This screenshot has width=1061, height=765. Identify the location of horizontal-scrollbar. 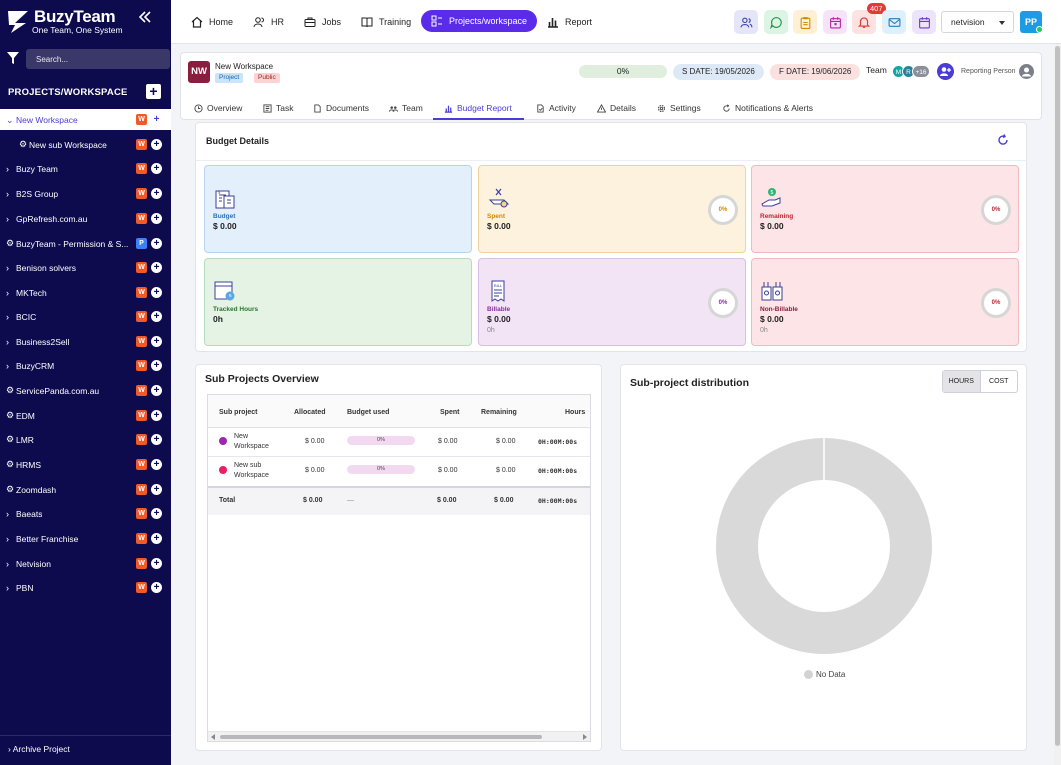
(399, 736).